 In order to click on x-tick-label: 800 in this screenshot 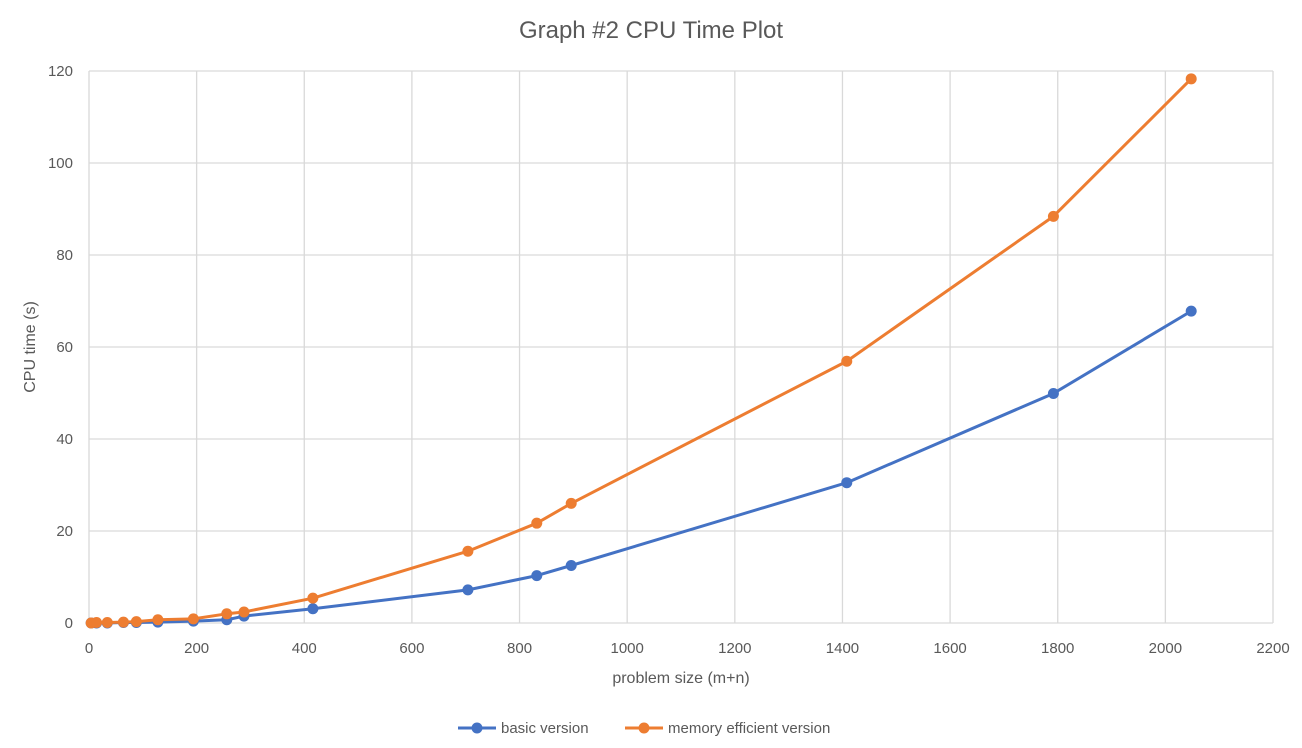, I will do `click(519, 648)`.